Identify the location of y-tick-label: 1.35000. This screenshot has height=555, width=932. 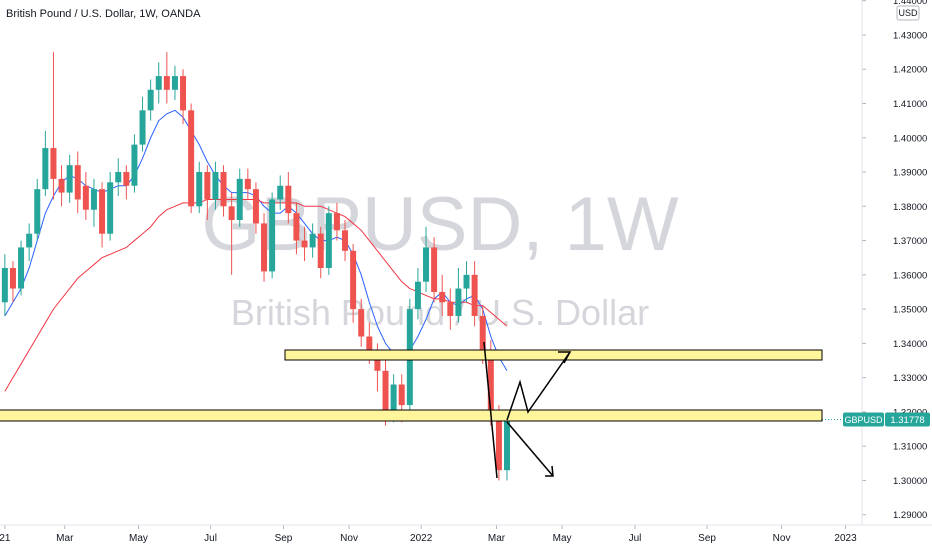
(910, 310).